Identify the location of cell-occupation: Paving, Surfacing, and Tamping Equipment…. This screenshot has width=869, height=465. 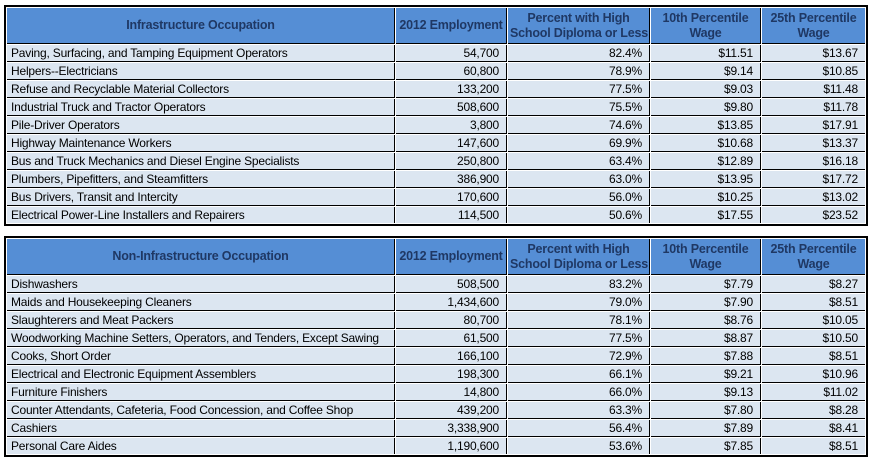
(201, 53).